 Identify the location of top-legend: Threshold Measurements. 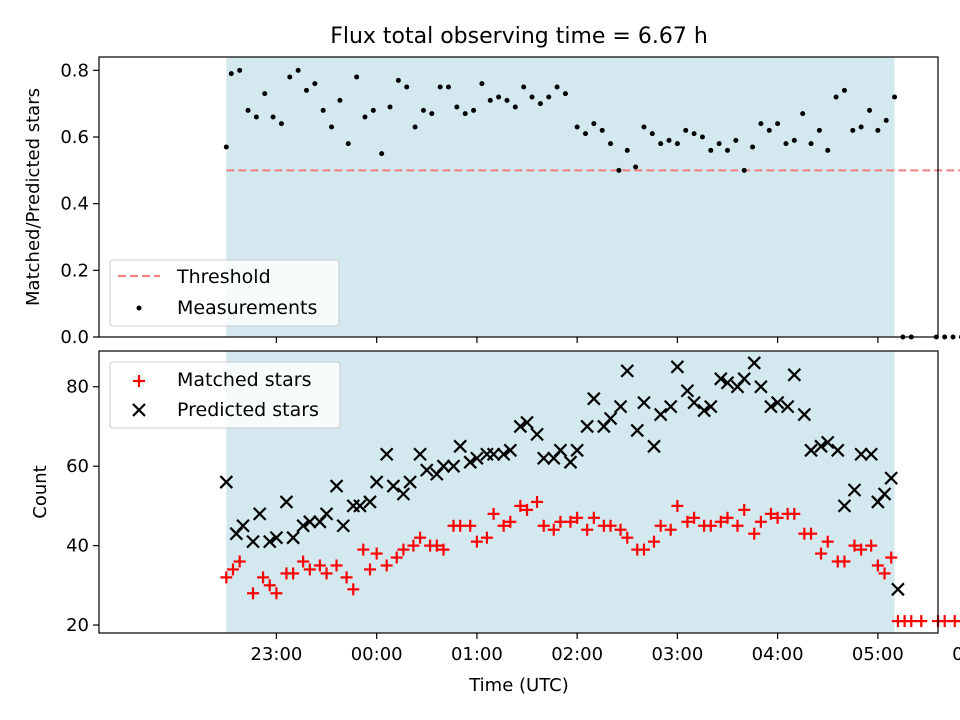
(224, 293).